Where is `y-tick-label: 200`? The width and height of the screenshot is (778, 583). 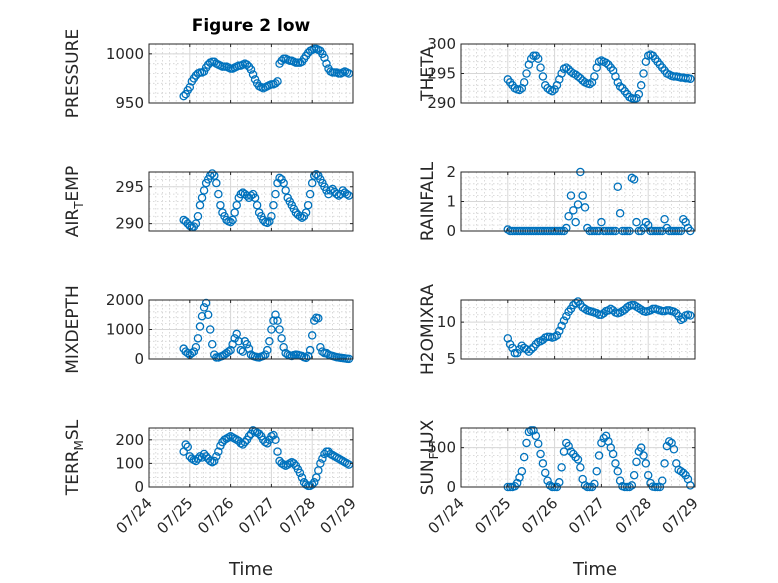 y-tick-label: 200 is located at coordinates (129, 440).